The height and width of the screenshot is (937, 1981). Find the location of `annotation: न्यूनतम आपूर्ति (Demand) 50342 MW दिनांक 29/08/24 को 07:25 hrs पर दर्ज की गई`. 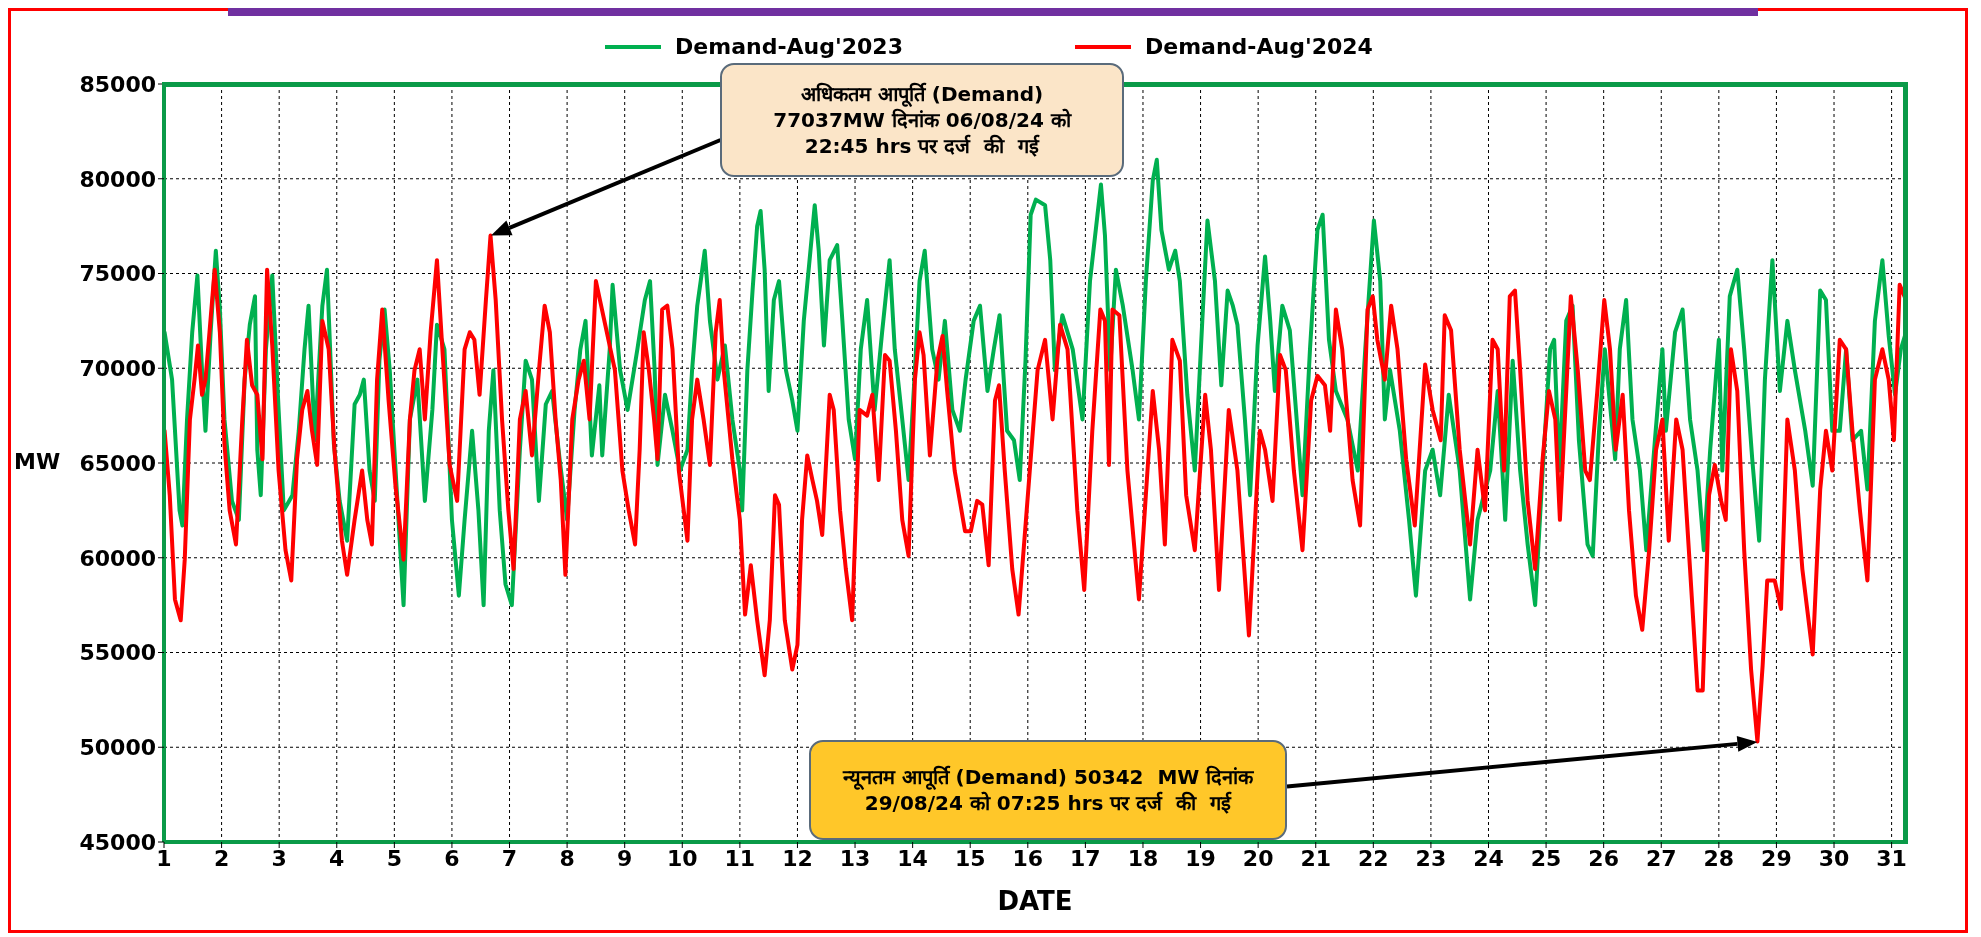

annotation: न्यूनतम आपूर्ति (Demand) 50342 MW दिनांक 29/08/24 को 07:25 hrs पर दर्ज की गई is located at coordinates (1048, 790).